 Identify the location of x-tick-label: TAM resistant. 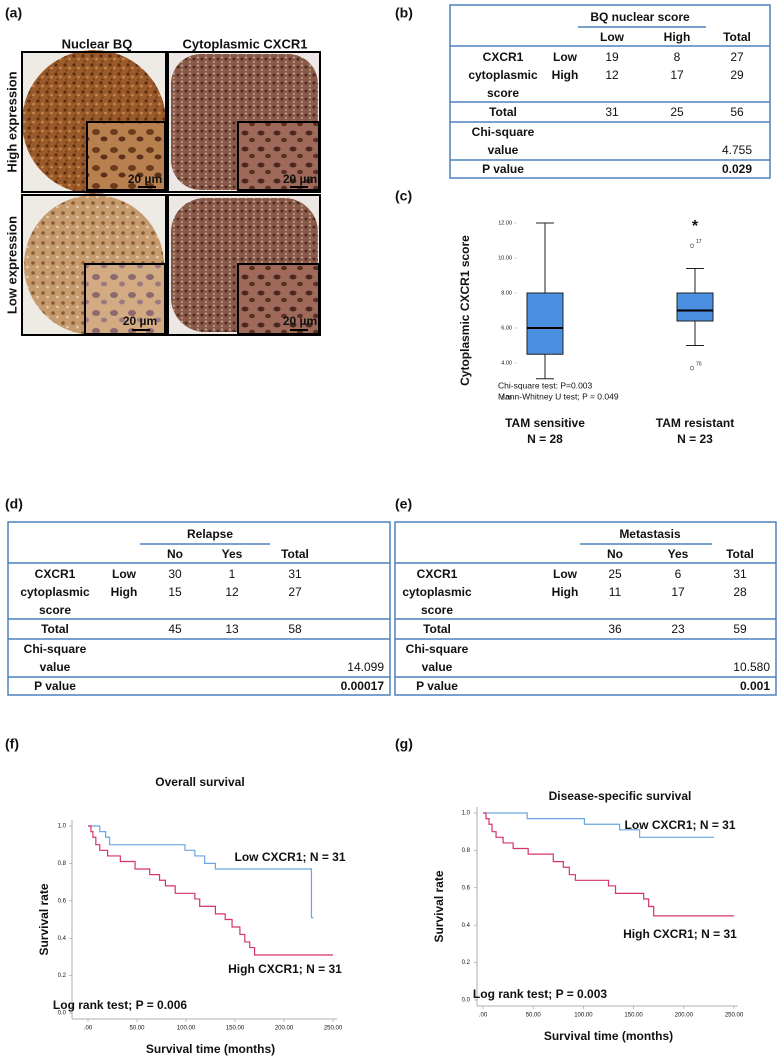
(695, 423).